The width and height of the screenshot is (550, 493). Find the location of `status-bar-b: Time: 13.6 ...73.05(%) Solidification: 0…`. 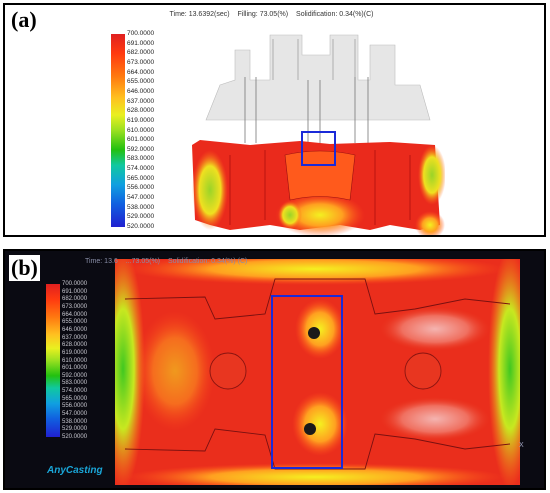

status-bar-b: Time: 13.6 ...73.05(%) Solidification: 0… is located at coordinates (169, 261).